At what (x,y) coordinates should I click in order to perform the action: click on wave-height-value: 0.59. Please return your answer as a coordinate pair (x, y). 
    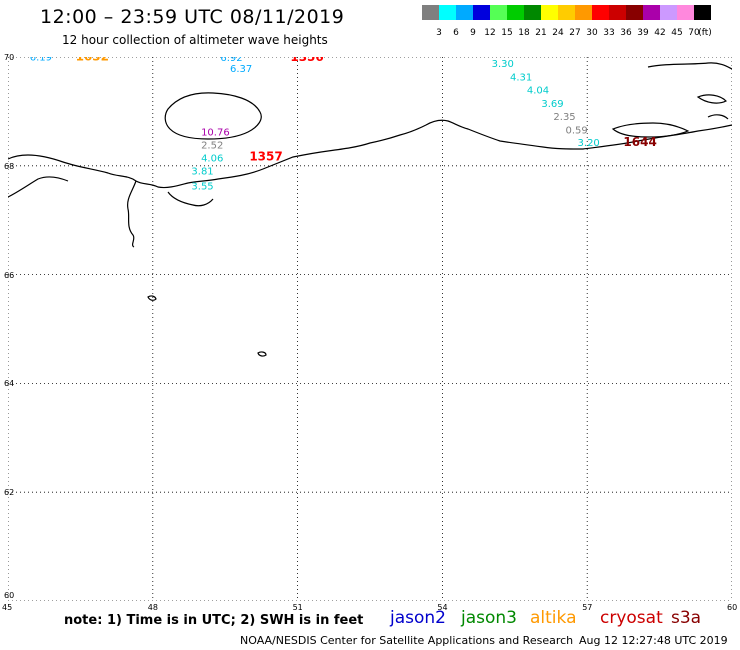
    Looking at the image, I should click on (576, 131).